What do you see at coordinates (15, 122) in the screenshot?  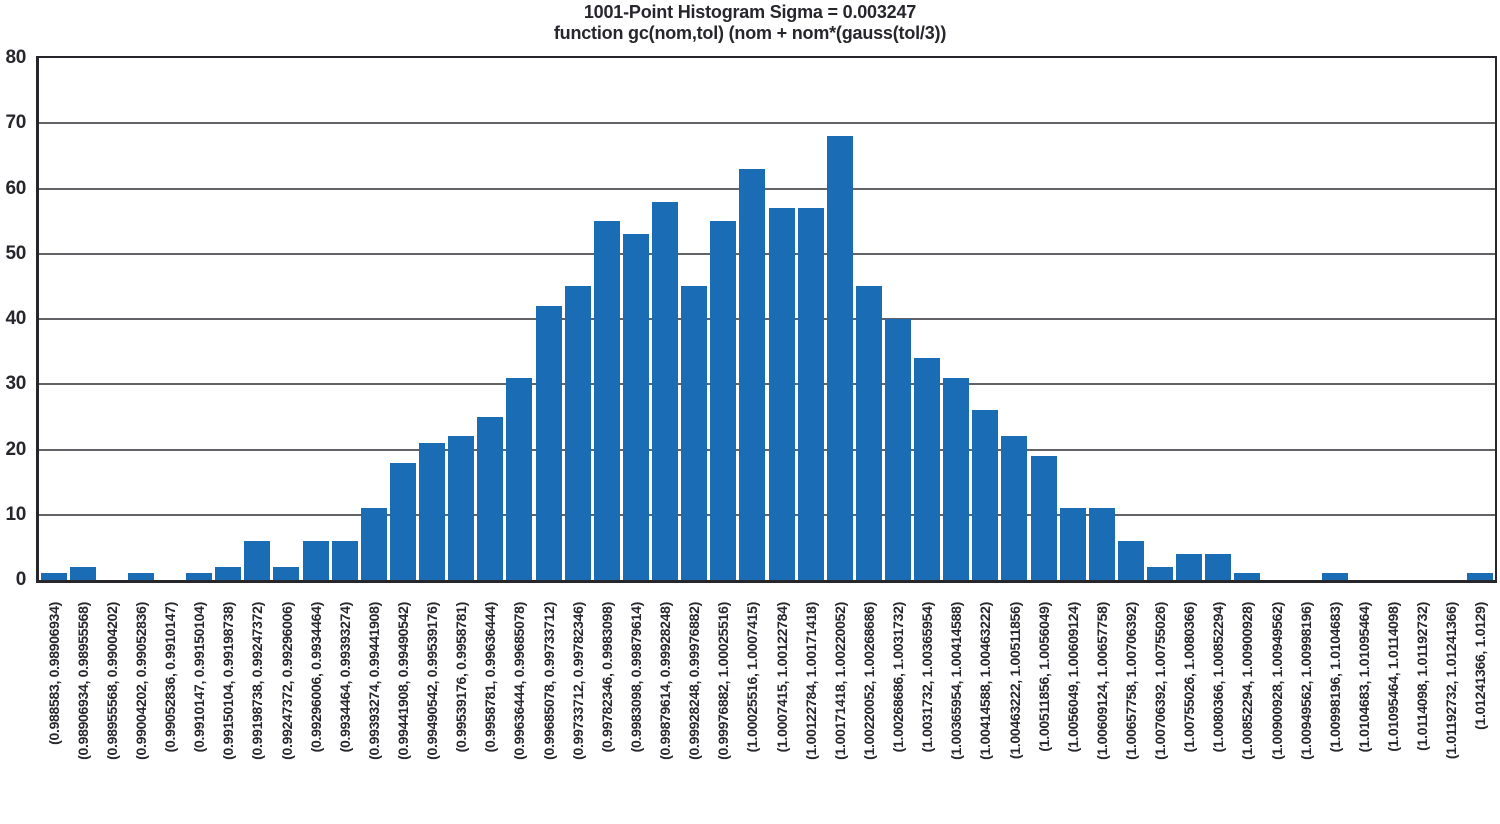 I see `y-tick-label-70: 70` at bounding box center [15, 122].